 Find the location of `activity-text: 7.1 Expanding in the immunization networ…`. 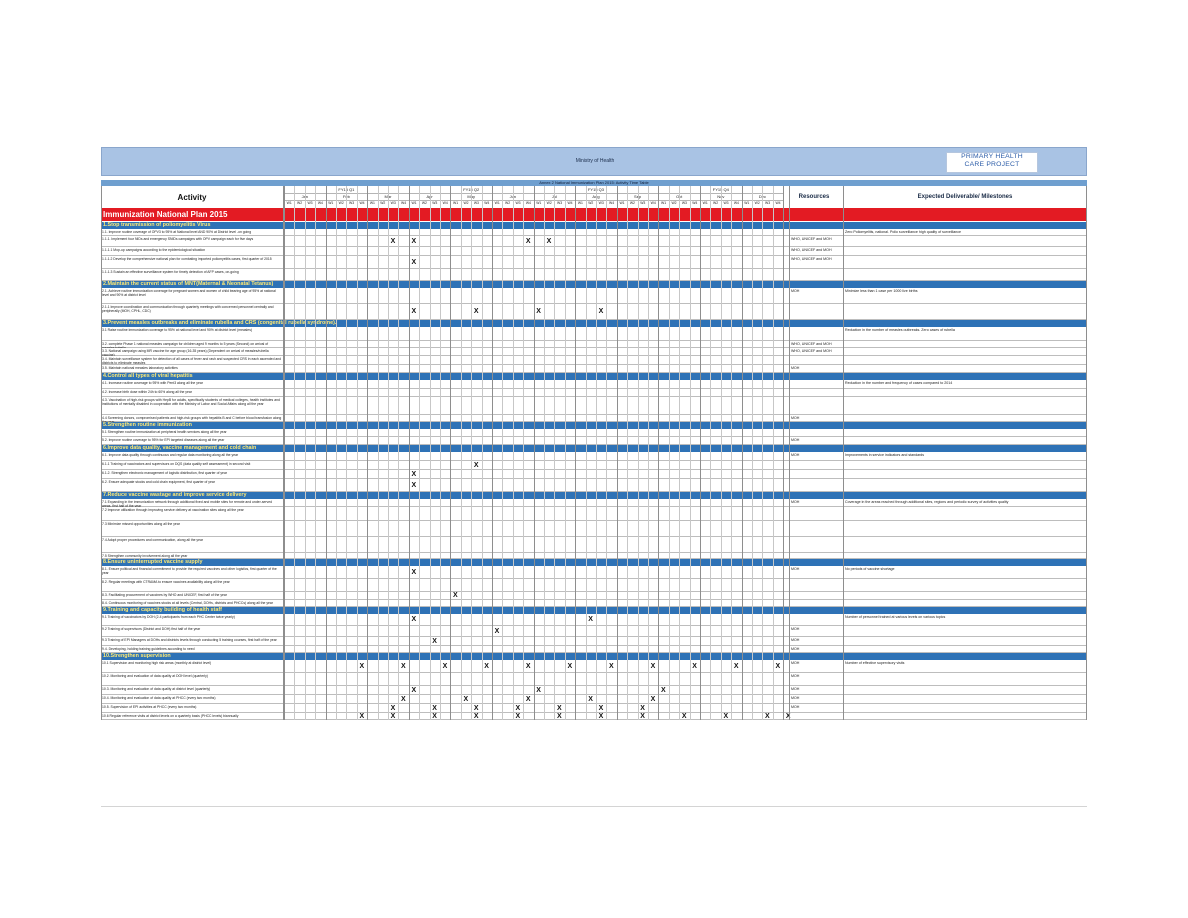

activity-text: 7.1 Expanding in the immunization networ… is located at coordinates (187, 503).